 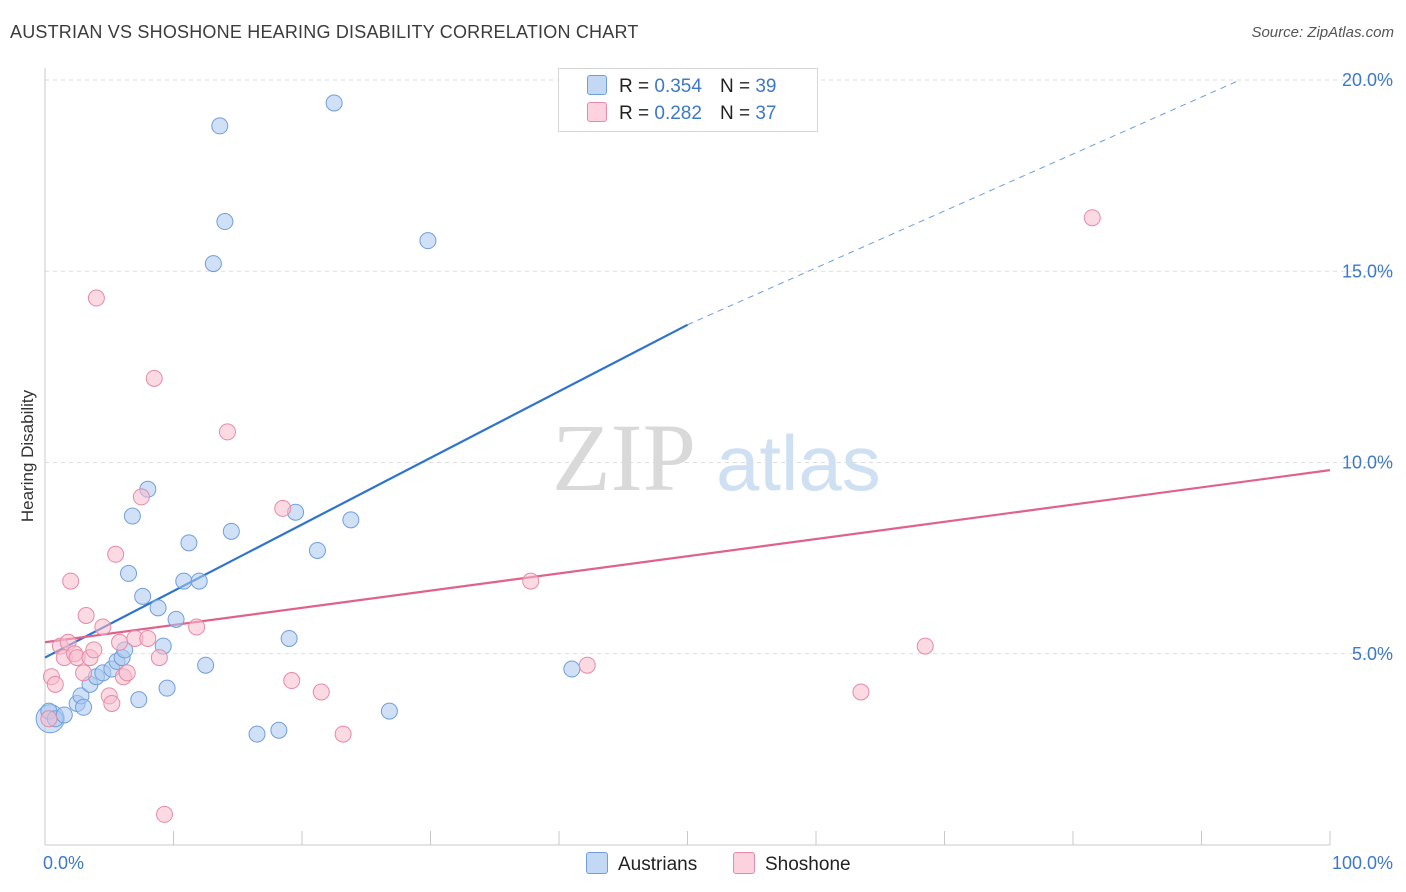 What do you see at coordinates (678, 113) in the screenshot?
I see `legend-r-value: 0.282` at bounding box center [678, 113].